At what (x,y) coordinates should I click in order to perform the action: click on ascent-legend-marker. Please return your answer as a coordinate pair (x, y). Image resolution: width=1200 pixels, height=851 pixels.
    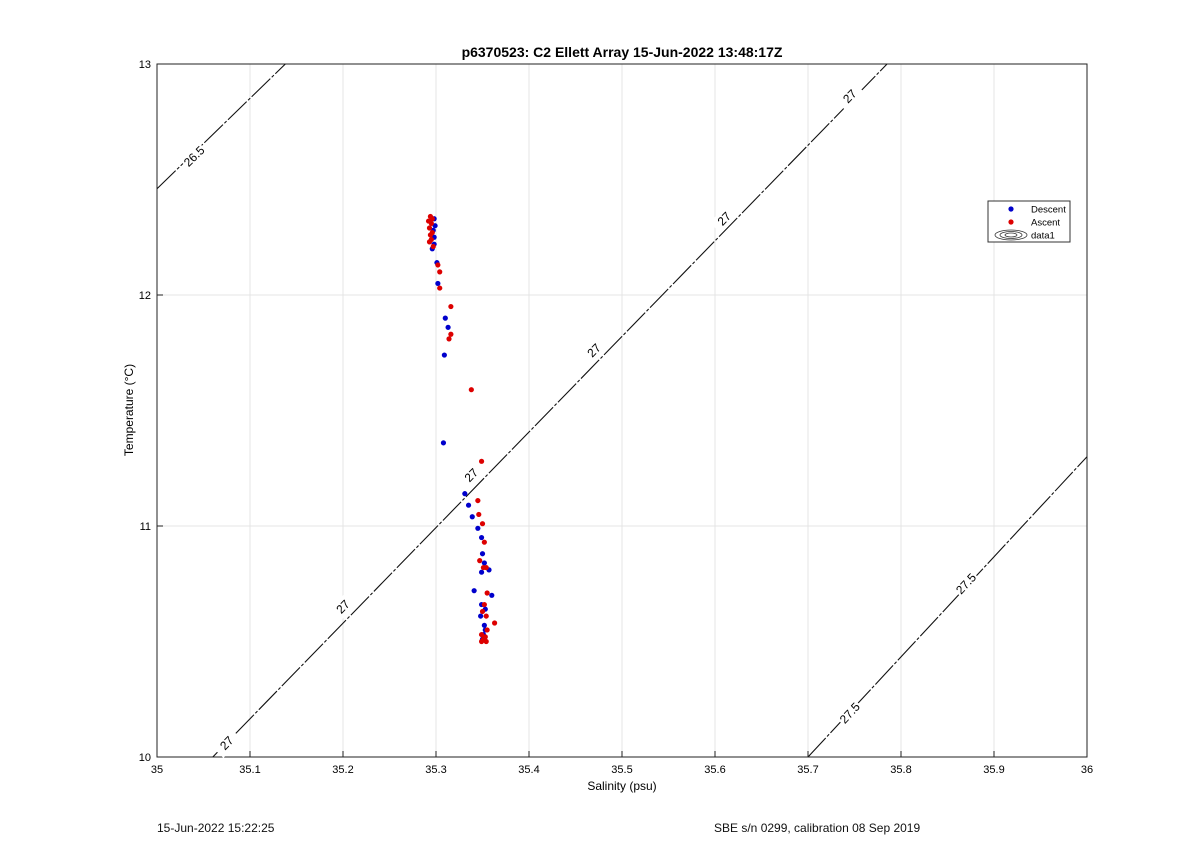
    Looking at the image, I should click on (1011, 222).